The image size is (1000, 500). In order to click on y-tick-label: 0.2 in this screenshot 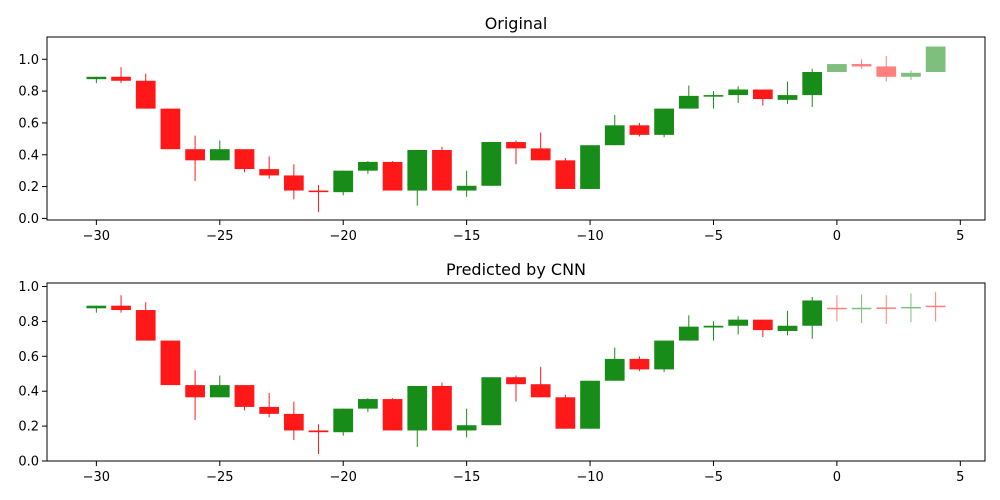, I will do `click(28, 427)`.